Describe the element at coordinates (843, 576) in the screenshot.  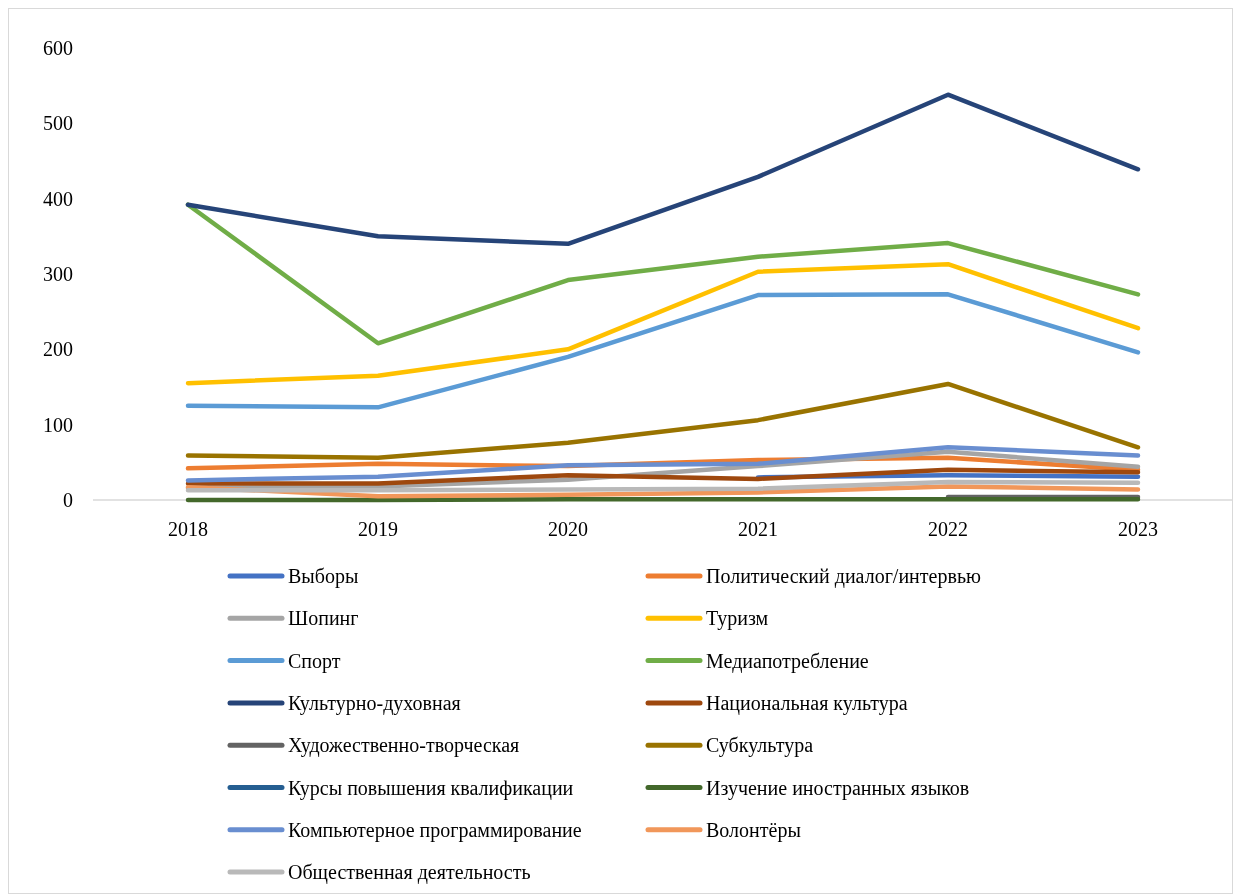
I see `legend-label: Политический диалог/интервью` at that location.